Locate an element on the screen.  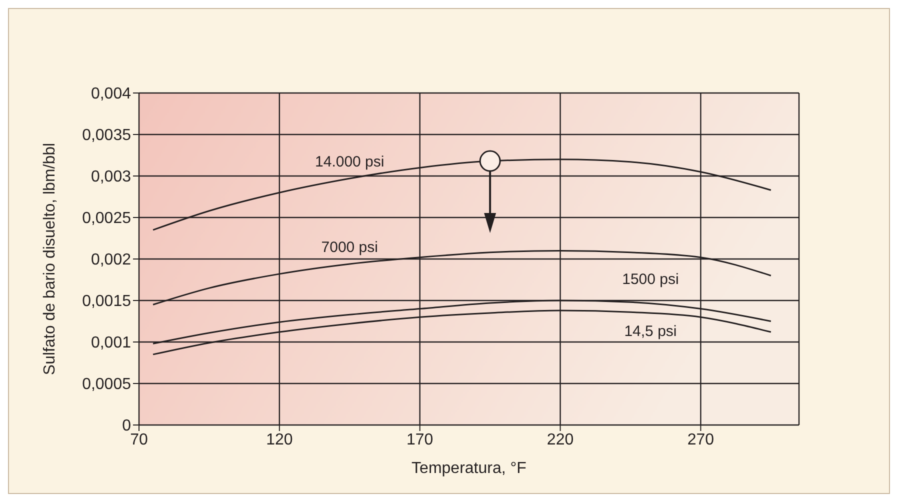
x-tick-label: 270 is located at coordinates (700, 439).